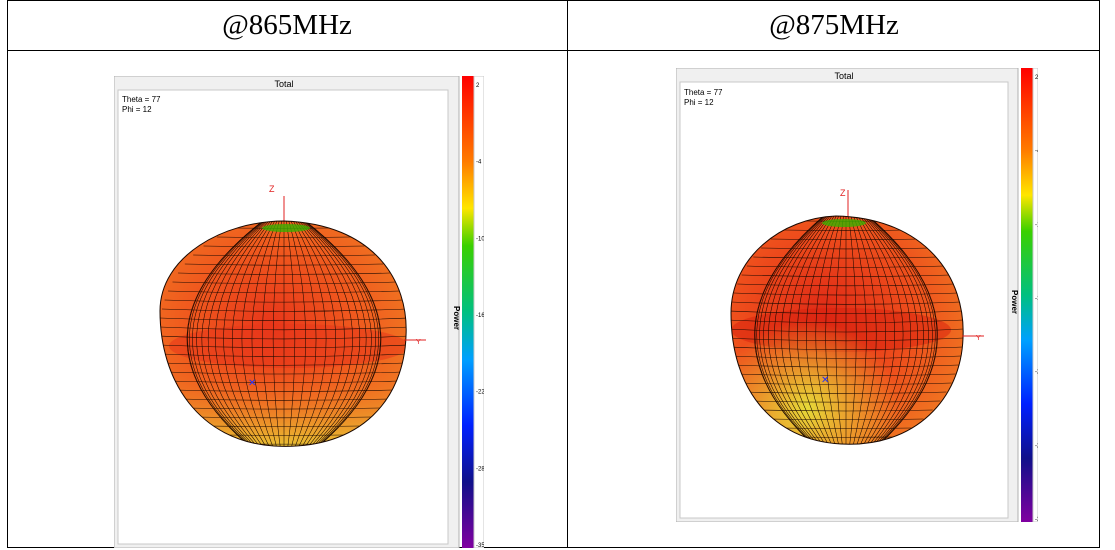  I want to click on colorbar-tick-labels: 2 -4 -10 -16 -22 -28 -35, so click(480, 315).